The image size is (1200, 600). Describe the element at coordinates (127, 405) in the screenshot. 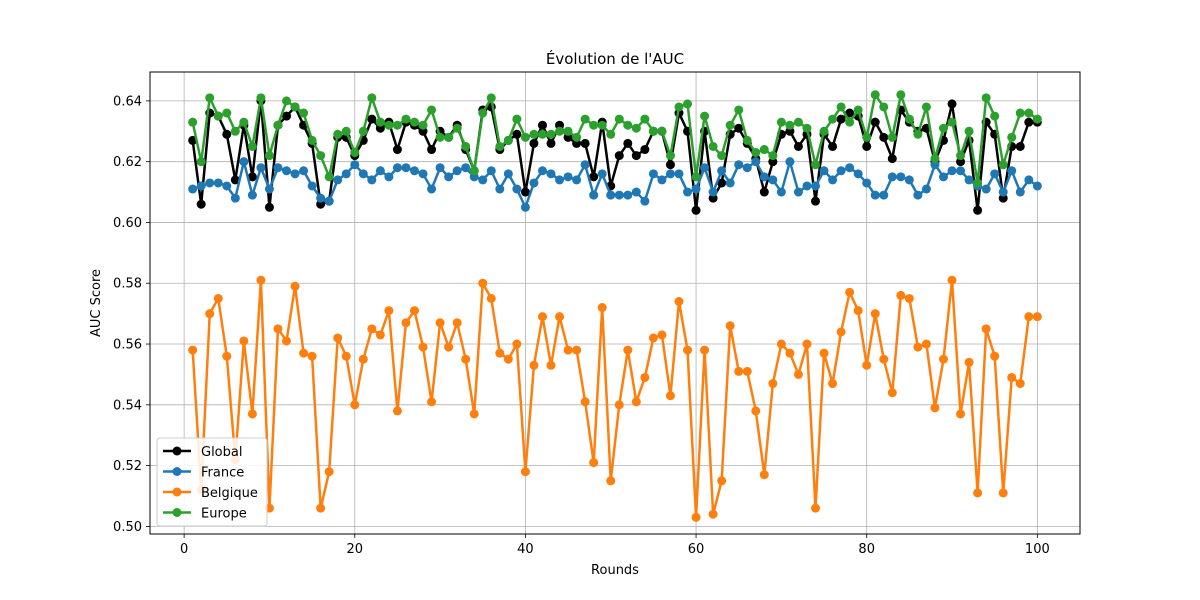

I see `y-tick-label: 0.54` at that location.